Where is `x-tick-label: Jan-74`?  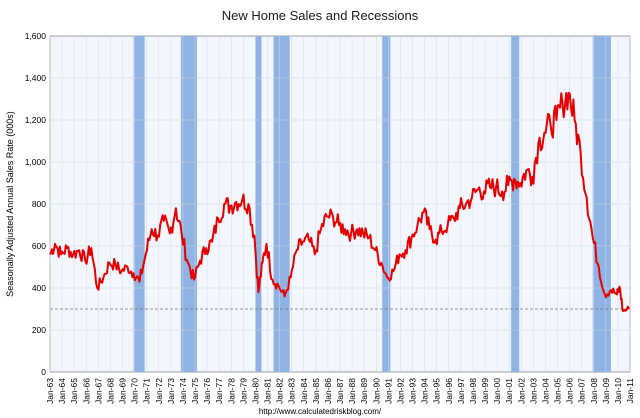
x-tick-label: Jan-74 is located at coordinates (183, 391).